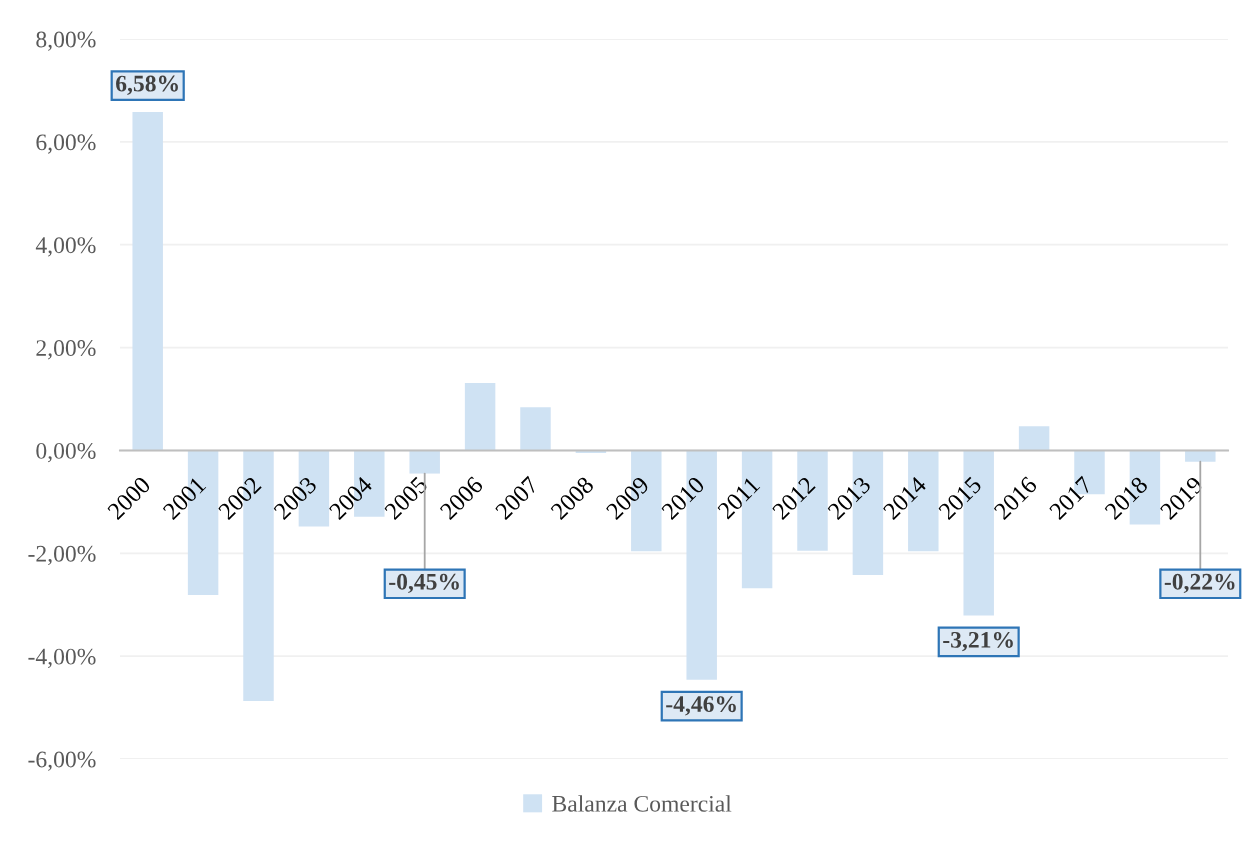 Image resolution: width=1255 pixels, height=842 pixels. What do you see at coordinates (424, 583) in the screenshot?
I see `data-label: -0,45%` at bounding box center [424, 583].